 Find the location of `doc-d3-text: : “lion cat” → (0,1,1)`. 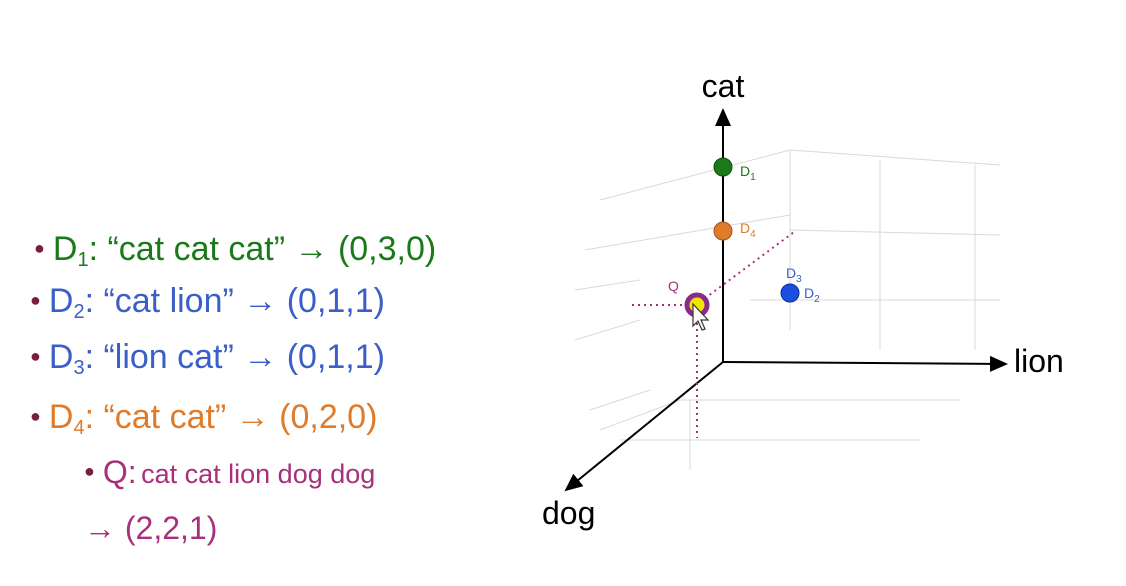

doc-d3-text: : “lion cat” → (0,1,1) is located at coordinates (234, 357).